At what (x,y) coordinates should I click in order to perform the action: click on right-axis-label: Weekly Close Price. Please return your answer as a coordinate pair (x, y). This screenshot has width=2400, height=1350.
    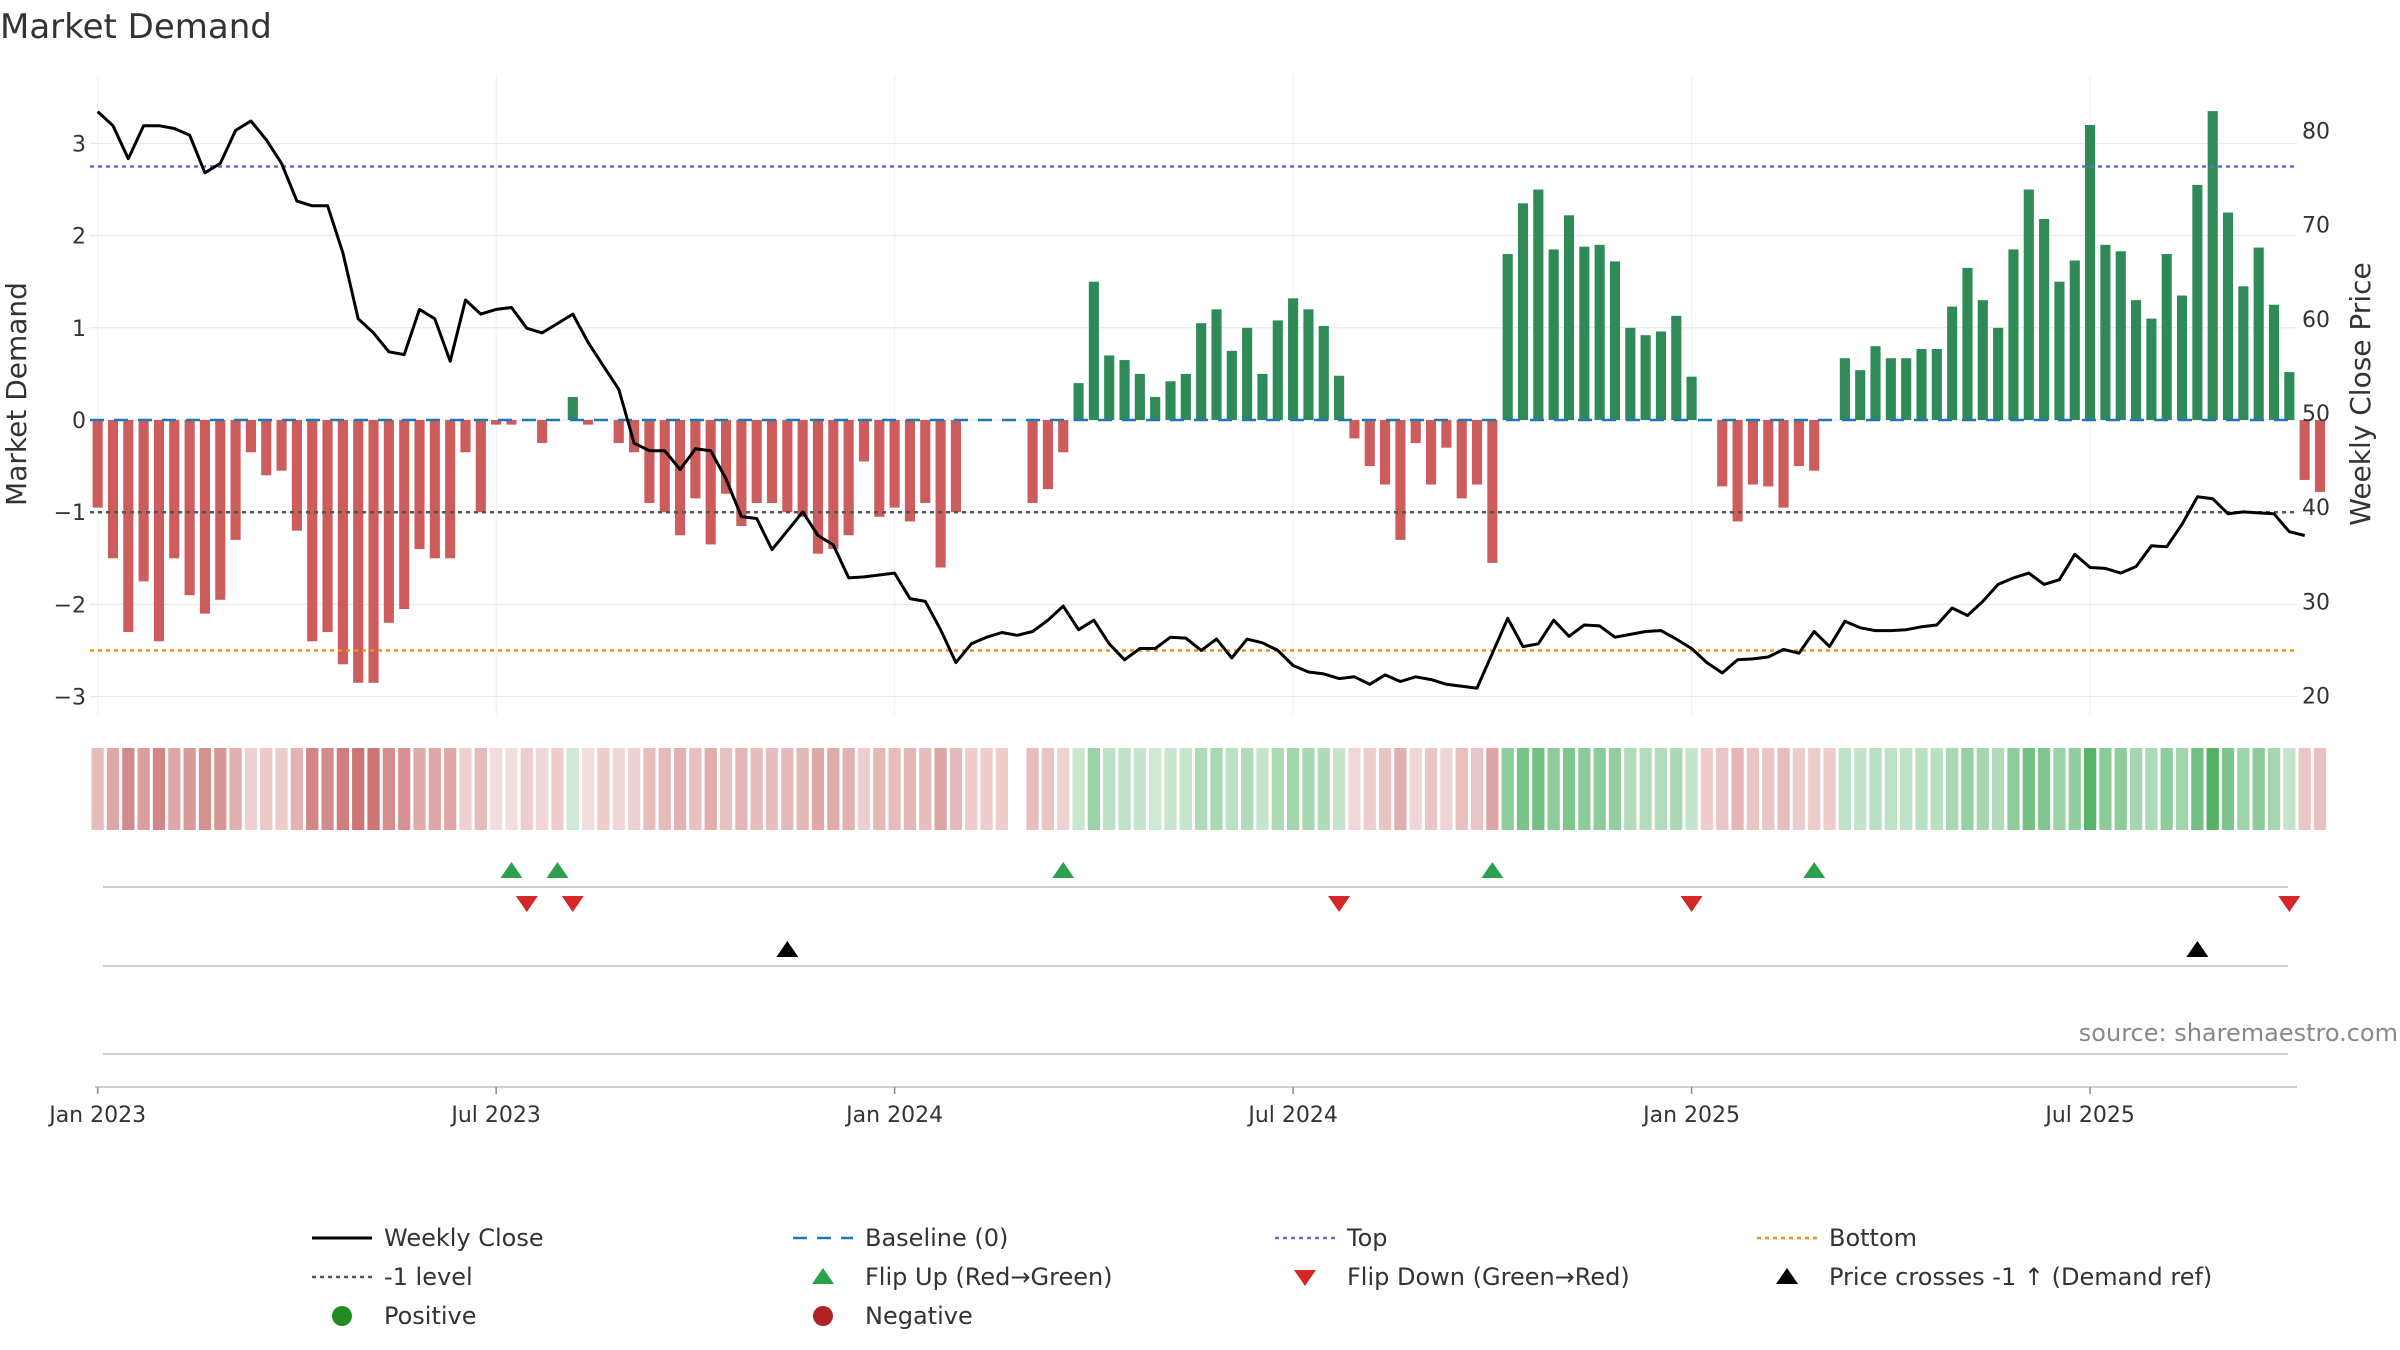
    Looking at the image, I should click on (2360, 393).